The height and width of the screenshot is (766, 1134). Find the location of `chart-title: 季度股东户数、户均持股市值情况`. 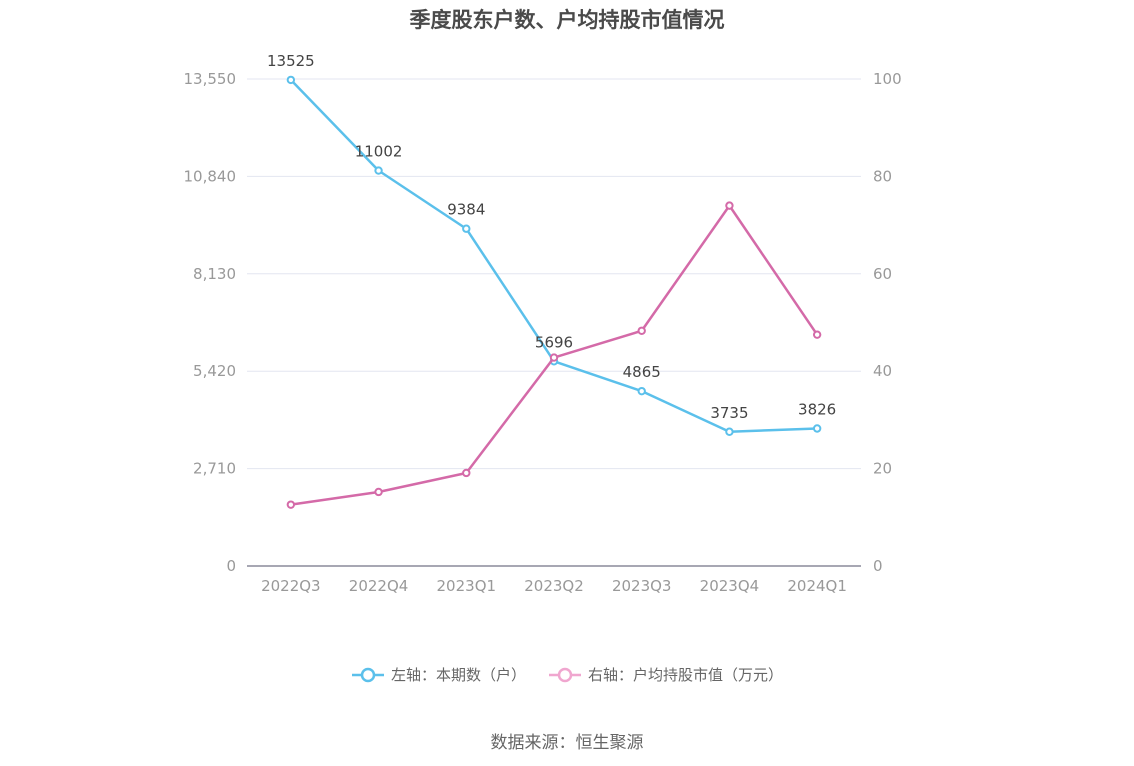

chart-title: 季度股东户数、户均持股市值情况 is located at coordinates (567, 20).